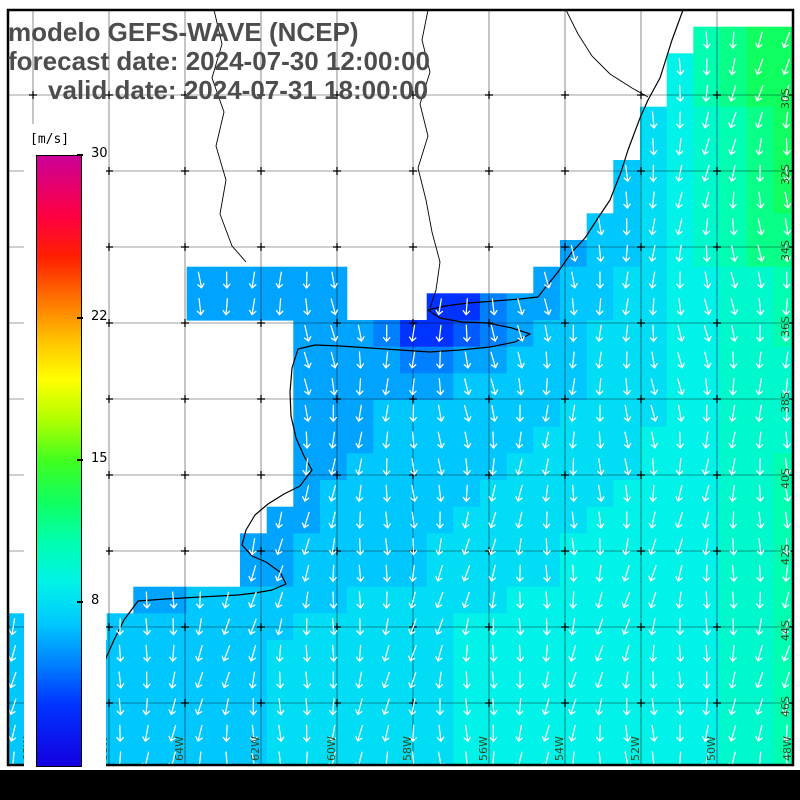 The width and height of the screenshot is (800, 800). I want to click on colorbar-tick-label: 30, so click(99, 153).